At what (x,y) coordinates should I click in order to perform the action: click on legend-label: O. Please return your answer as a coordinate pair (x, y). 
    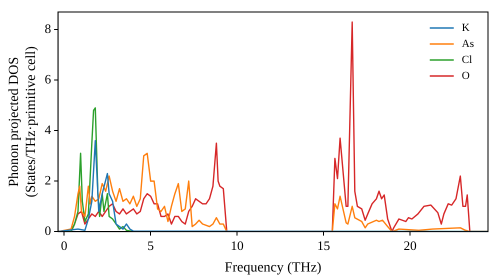
    Looking at the image, I should click on (466, 76).